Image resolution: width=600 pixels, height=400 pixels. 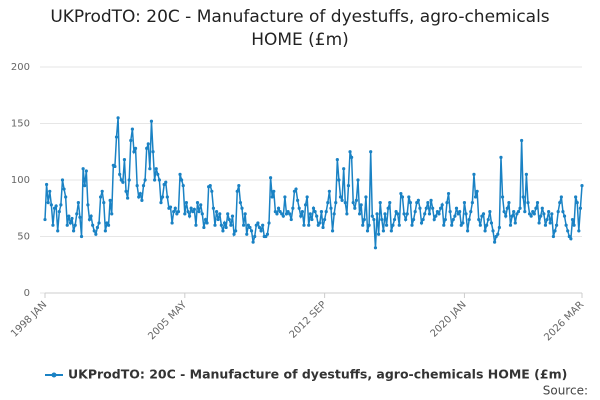 I want to click on y-tick-label: 50, so click(x=23, y=237).